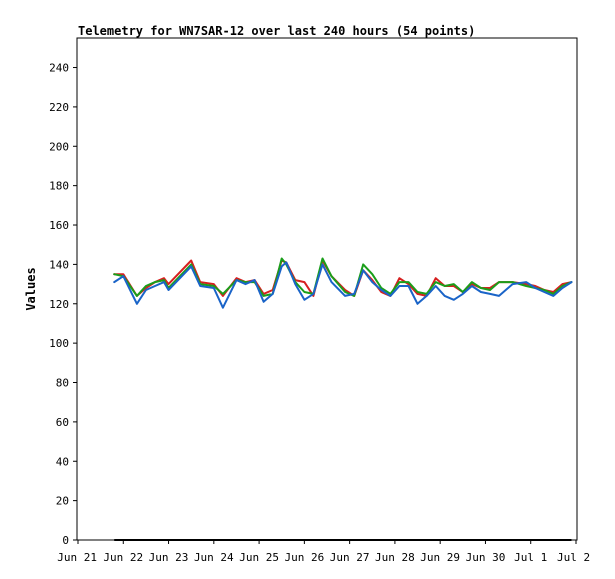 The height and width of the screenshot is (579, 615). I want to click on x-tick-label: Jun 30, so click(486, 557).